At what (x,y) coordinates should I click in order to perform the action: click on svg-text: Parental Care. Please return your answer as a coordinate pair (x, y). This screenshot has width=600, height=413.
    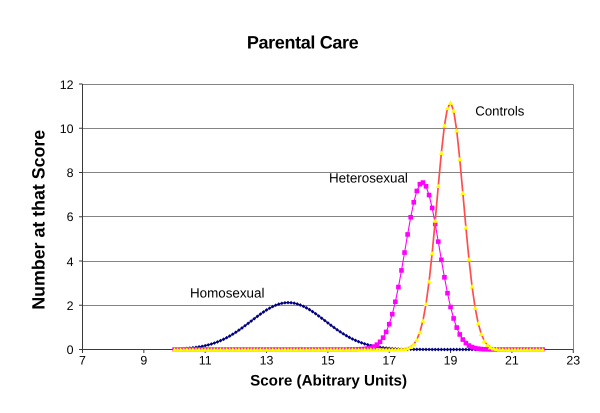
    Looking at the image, I should click on (303, 43).